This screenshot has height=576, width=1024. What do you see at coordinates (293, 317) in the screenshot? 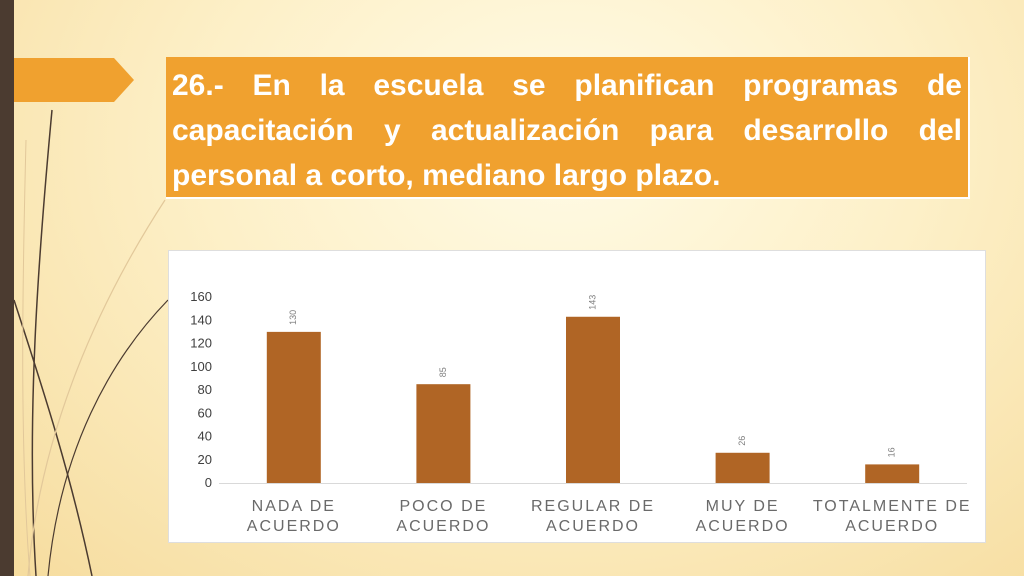
I see `data-label: 130` at bounding box center [293, 317].